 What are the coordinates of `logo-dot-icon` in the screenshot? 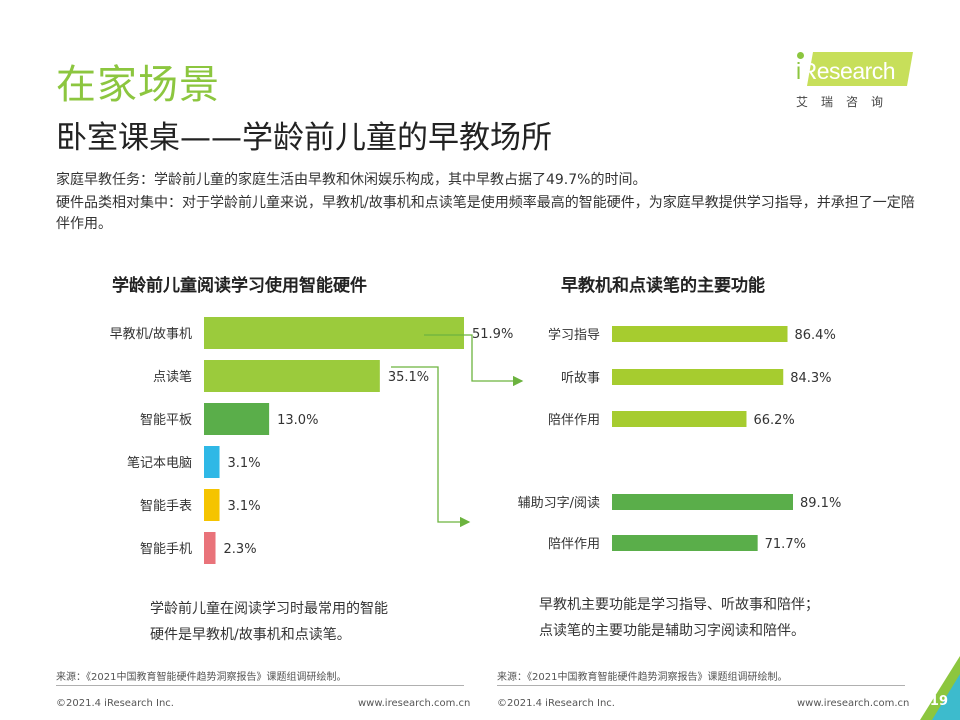 It's located at (800, 55).